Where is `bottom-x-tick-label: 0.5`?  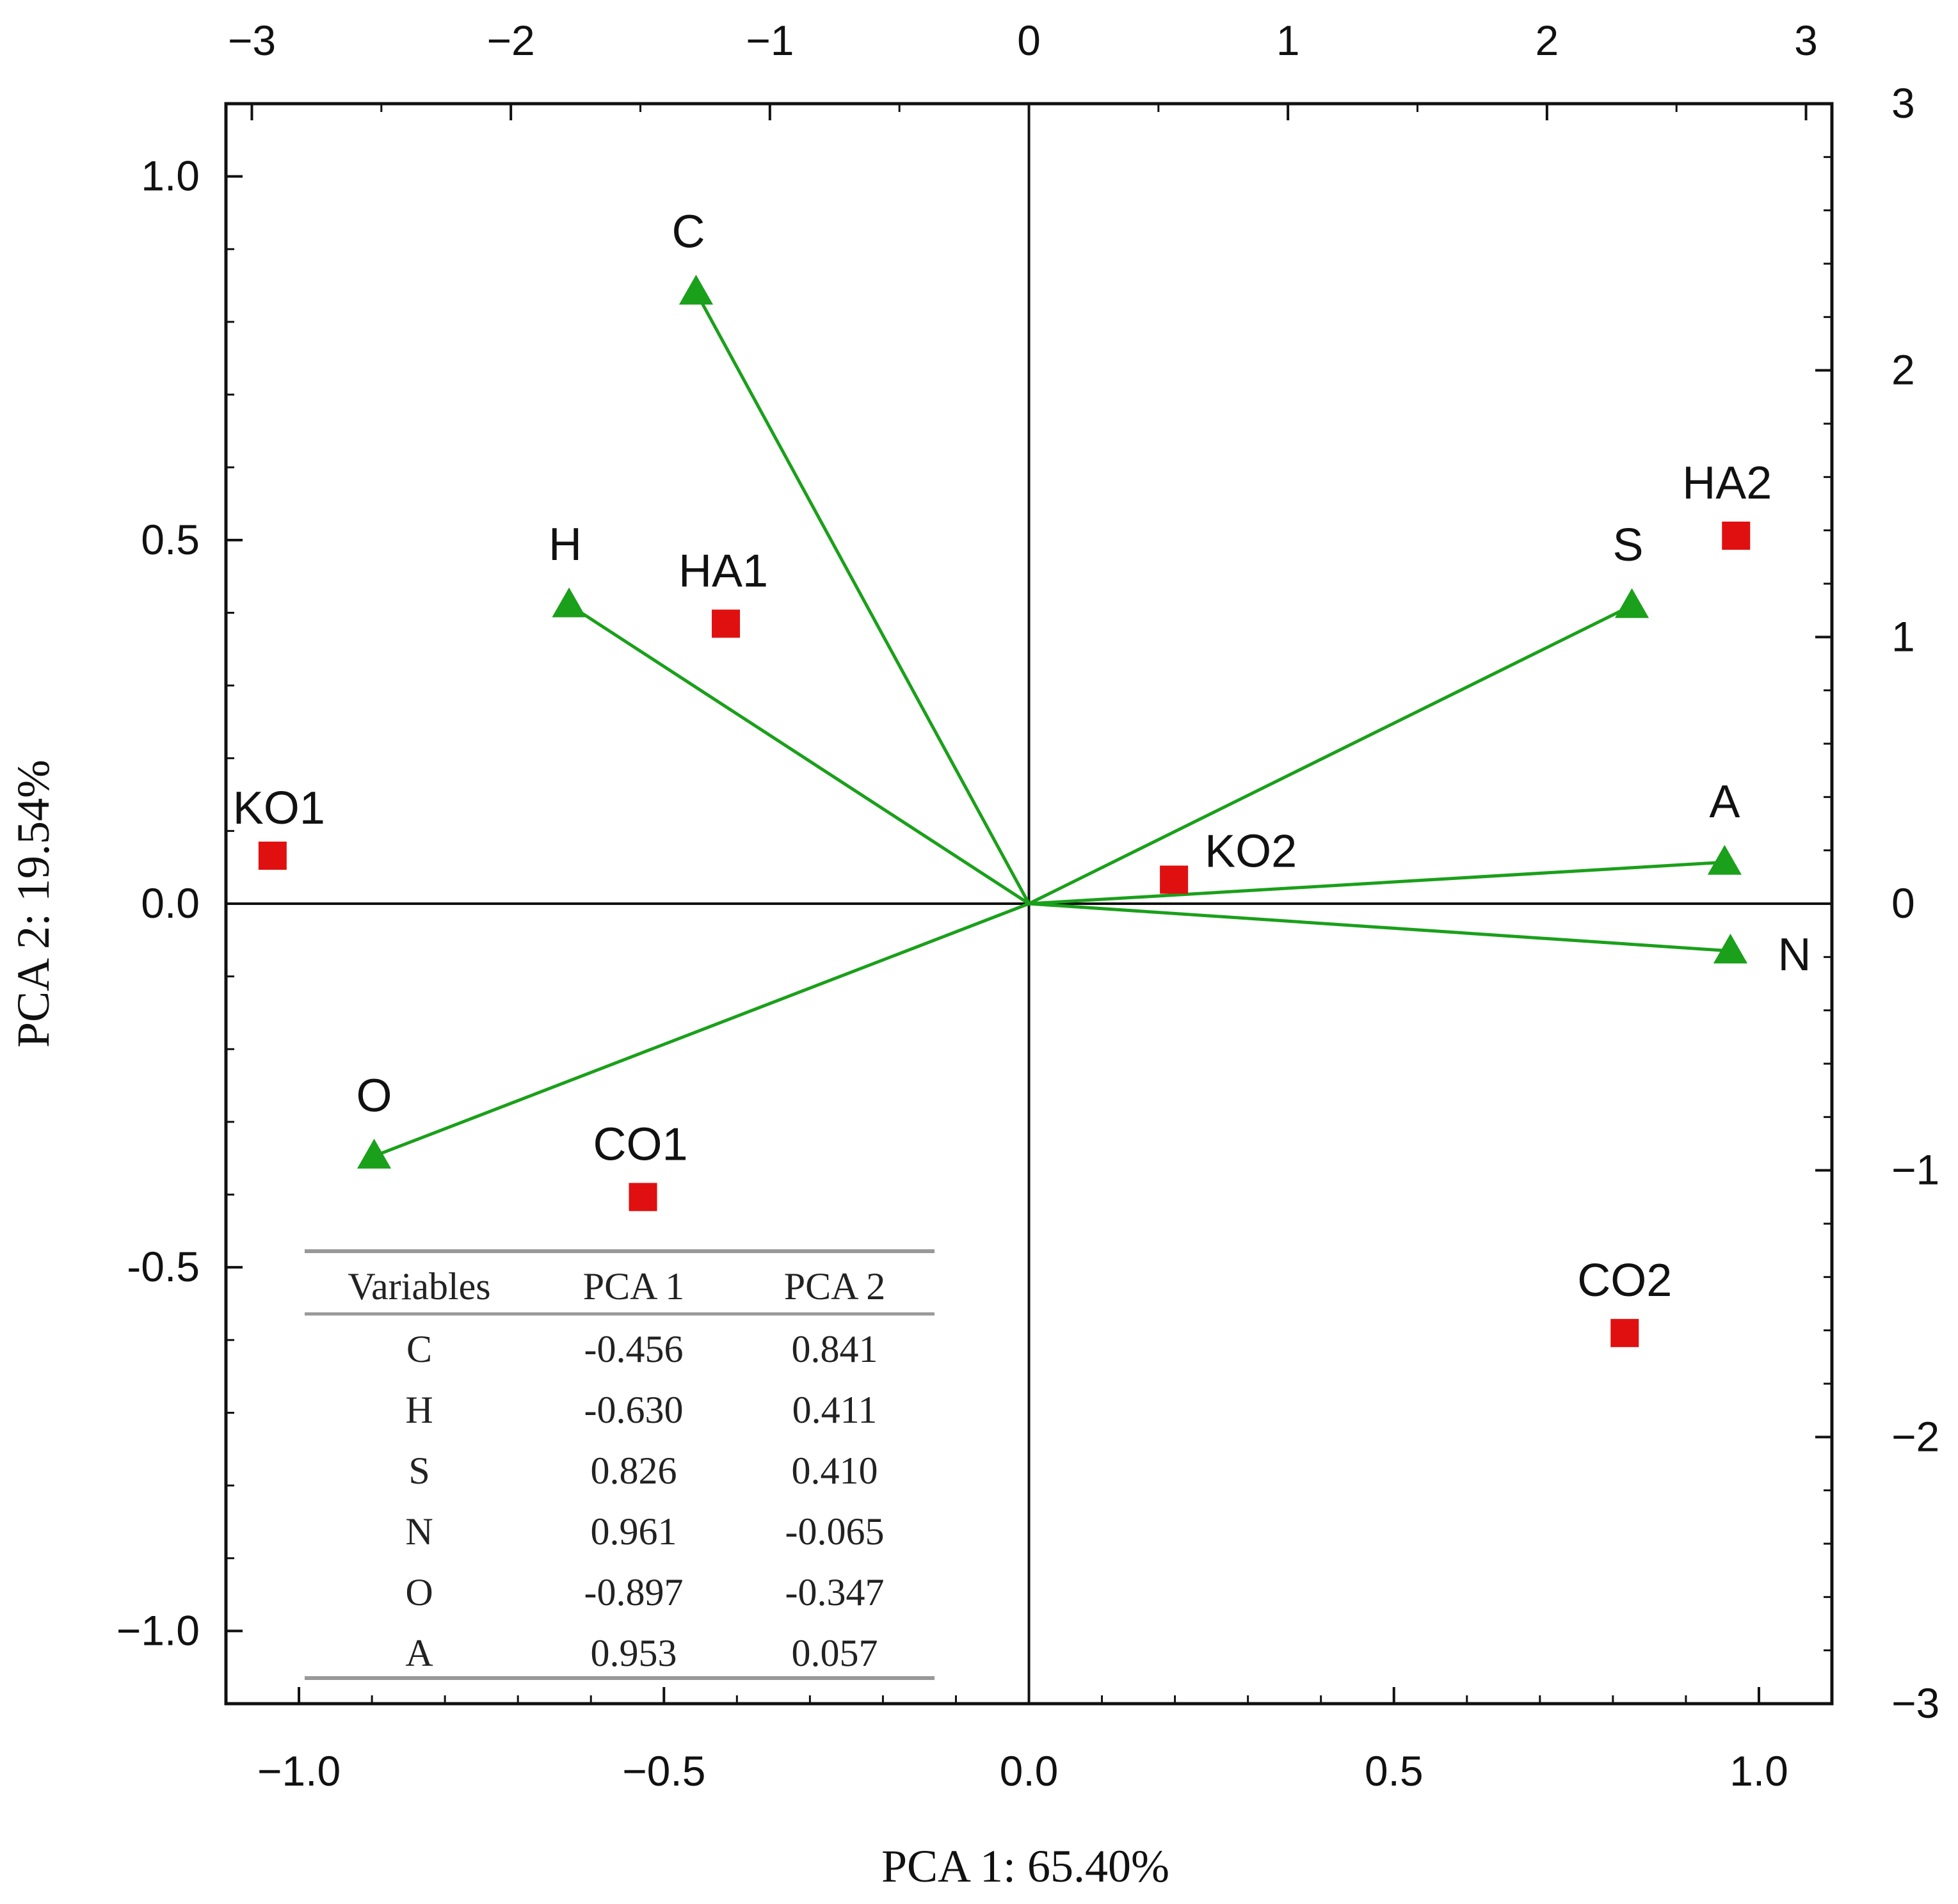
bottom-x-tick-label: 0.5 is located at coordinates (1394, 1771).